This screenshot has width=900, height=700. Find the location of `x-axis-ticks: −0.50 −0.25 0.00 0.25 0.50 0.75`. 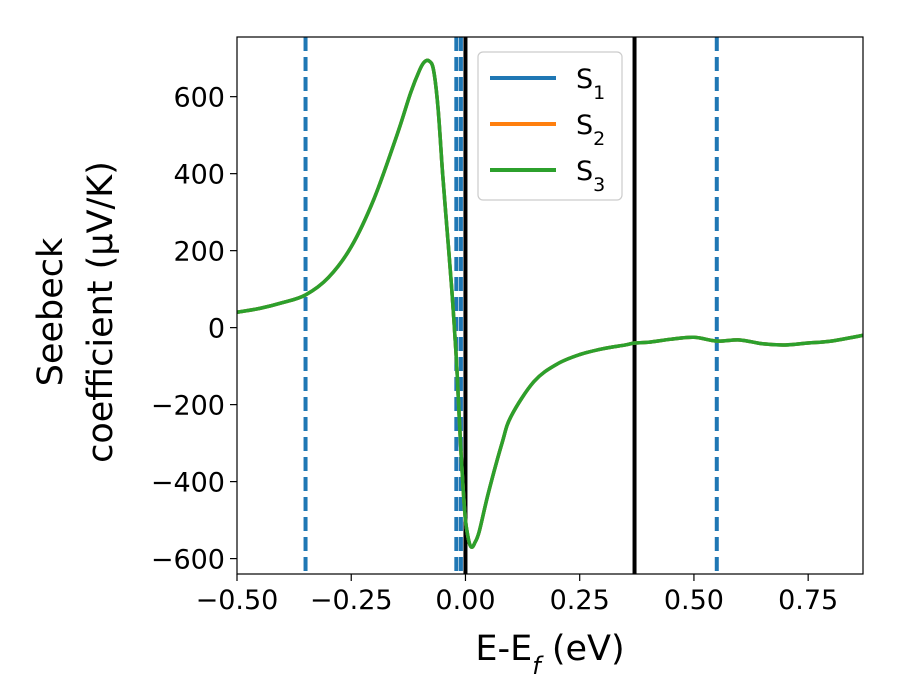

x-axis-ticks: −0.50 −0.25 0.00 0.25 0.50 0.75 is located at coordinates (517, 595).